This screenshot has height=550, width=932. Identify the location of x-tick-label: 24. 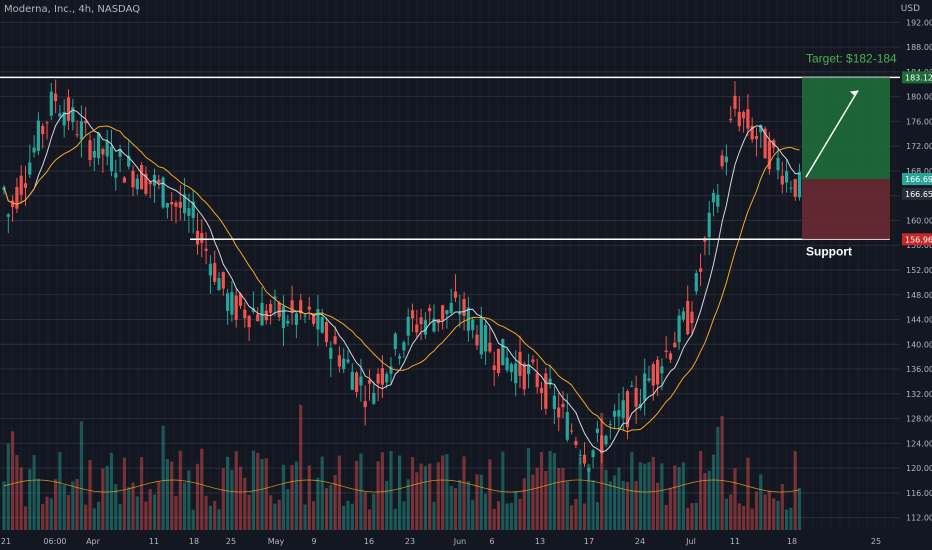
(640, 541).